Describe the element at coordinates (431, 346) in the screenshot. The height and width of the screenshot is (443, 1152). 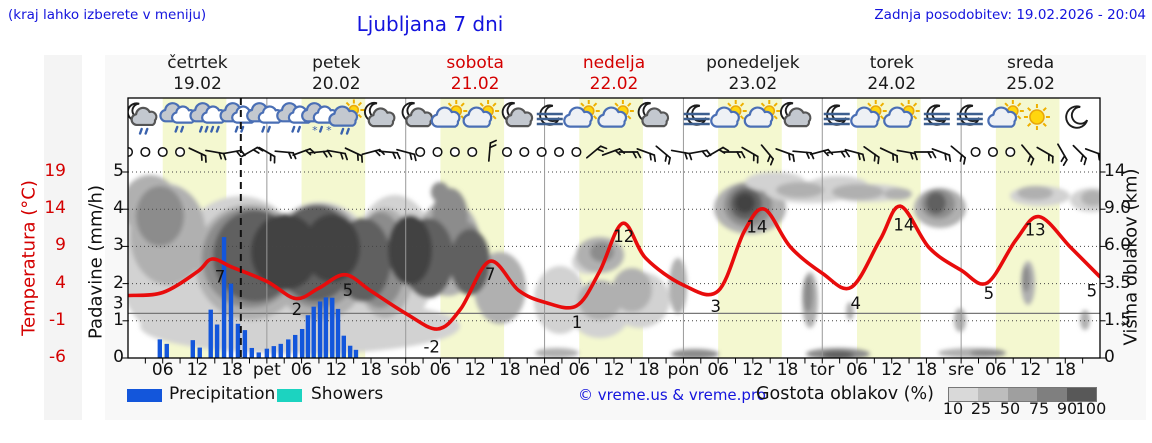
I see `temperature-value-label: -2` at that location.